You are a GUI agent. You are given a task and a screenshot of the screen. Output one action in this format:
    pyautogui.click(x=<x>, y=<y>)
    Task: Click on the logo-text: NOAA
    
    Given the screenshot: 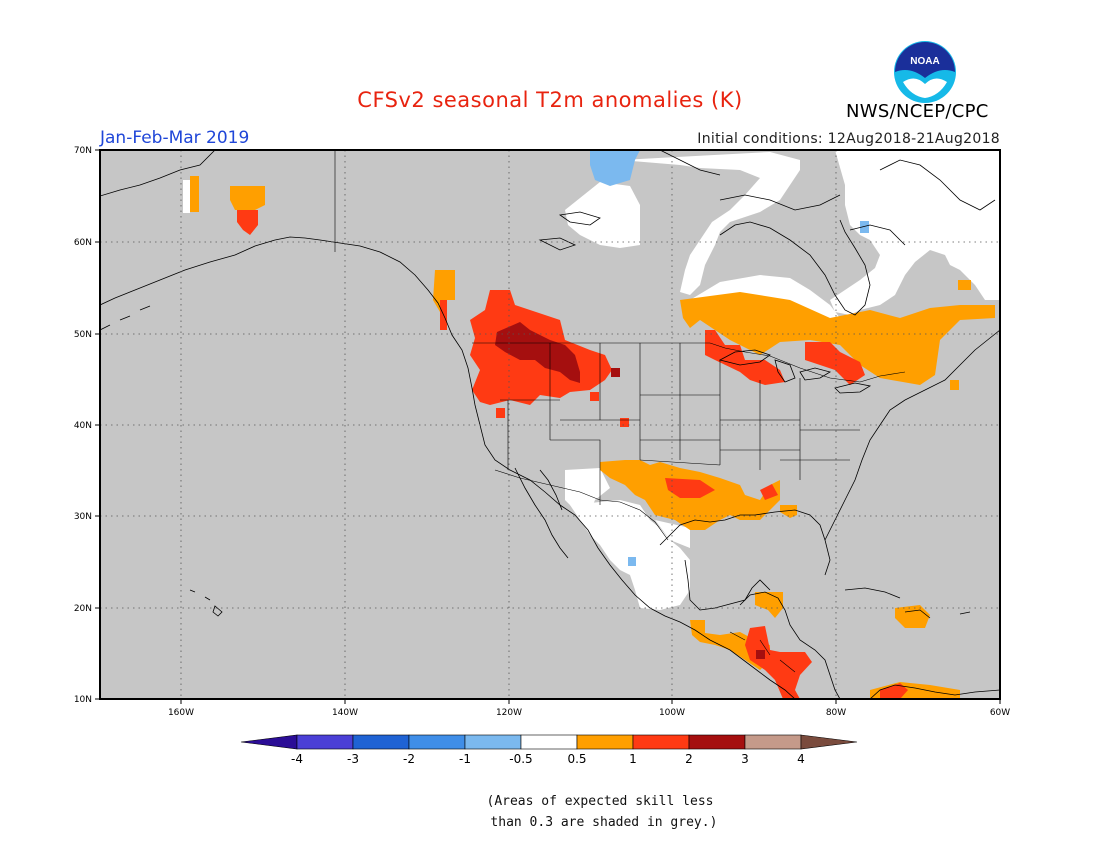 What is the action you would take?
    pyautogui.click(x=924, y=61)
    